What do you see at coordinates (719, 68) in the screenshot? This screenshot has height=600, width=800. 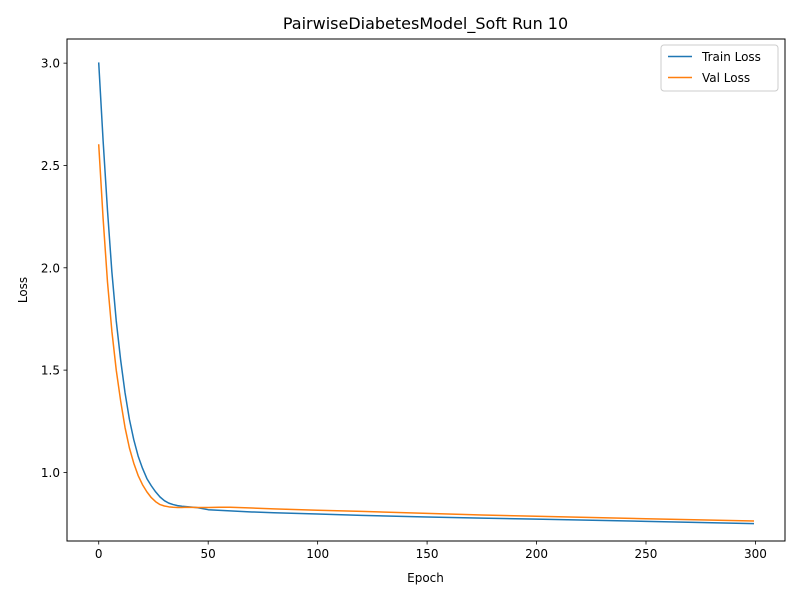 I see `legend: Train Loss Val Loss` at bounding box center [719, 68].